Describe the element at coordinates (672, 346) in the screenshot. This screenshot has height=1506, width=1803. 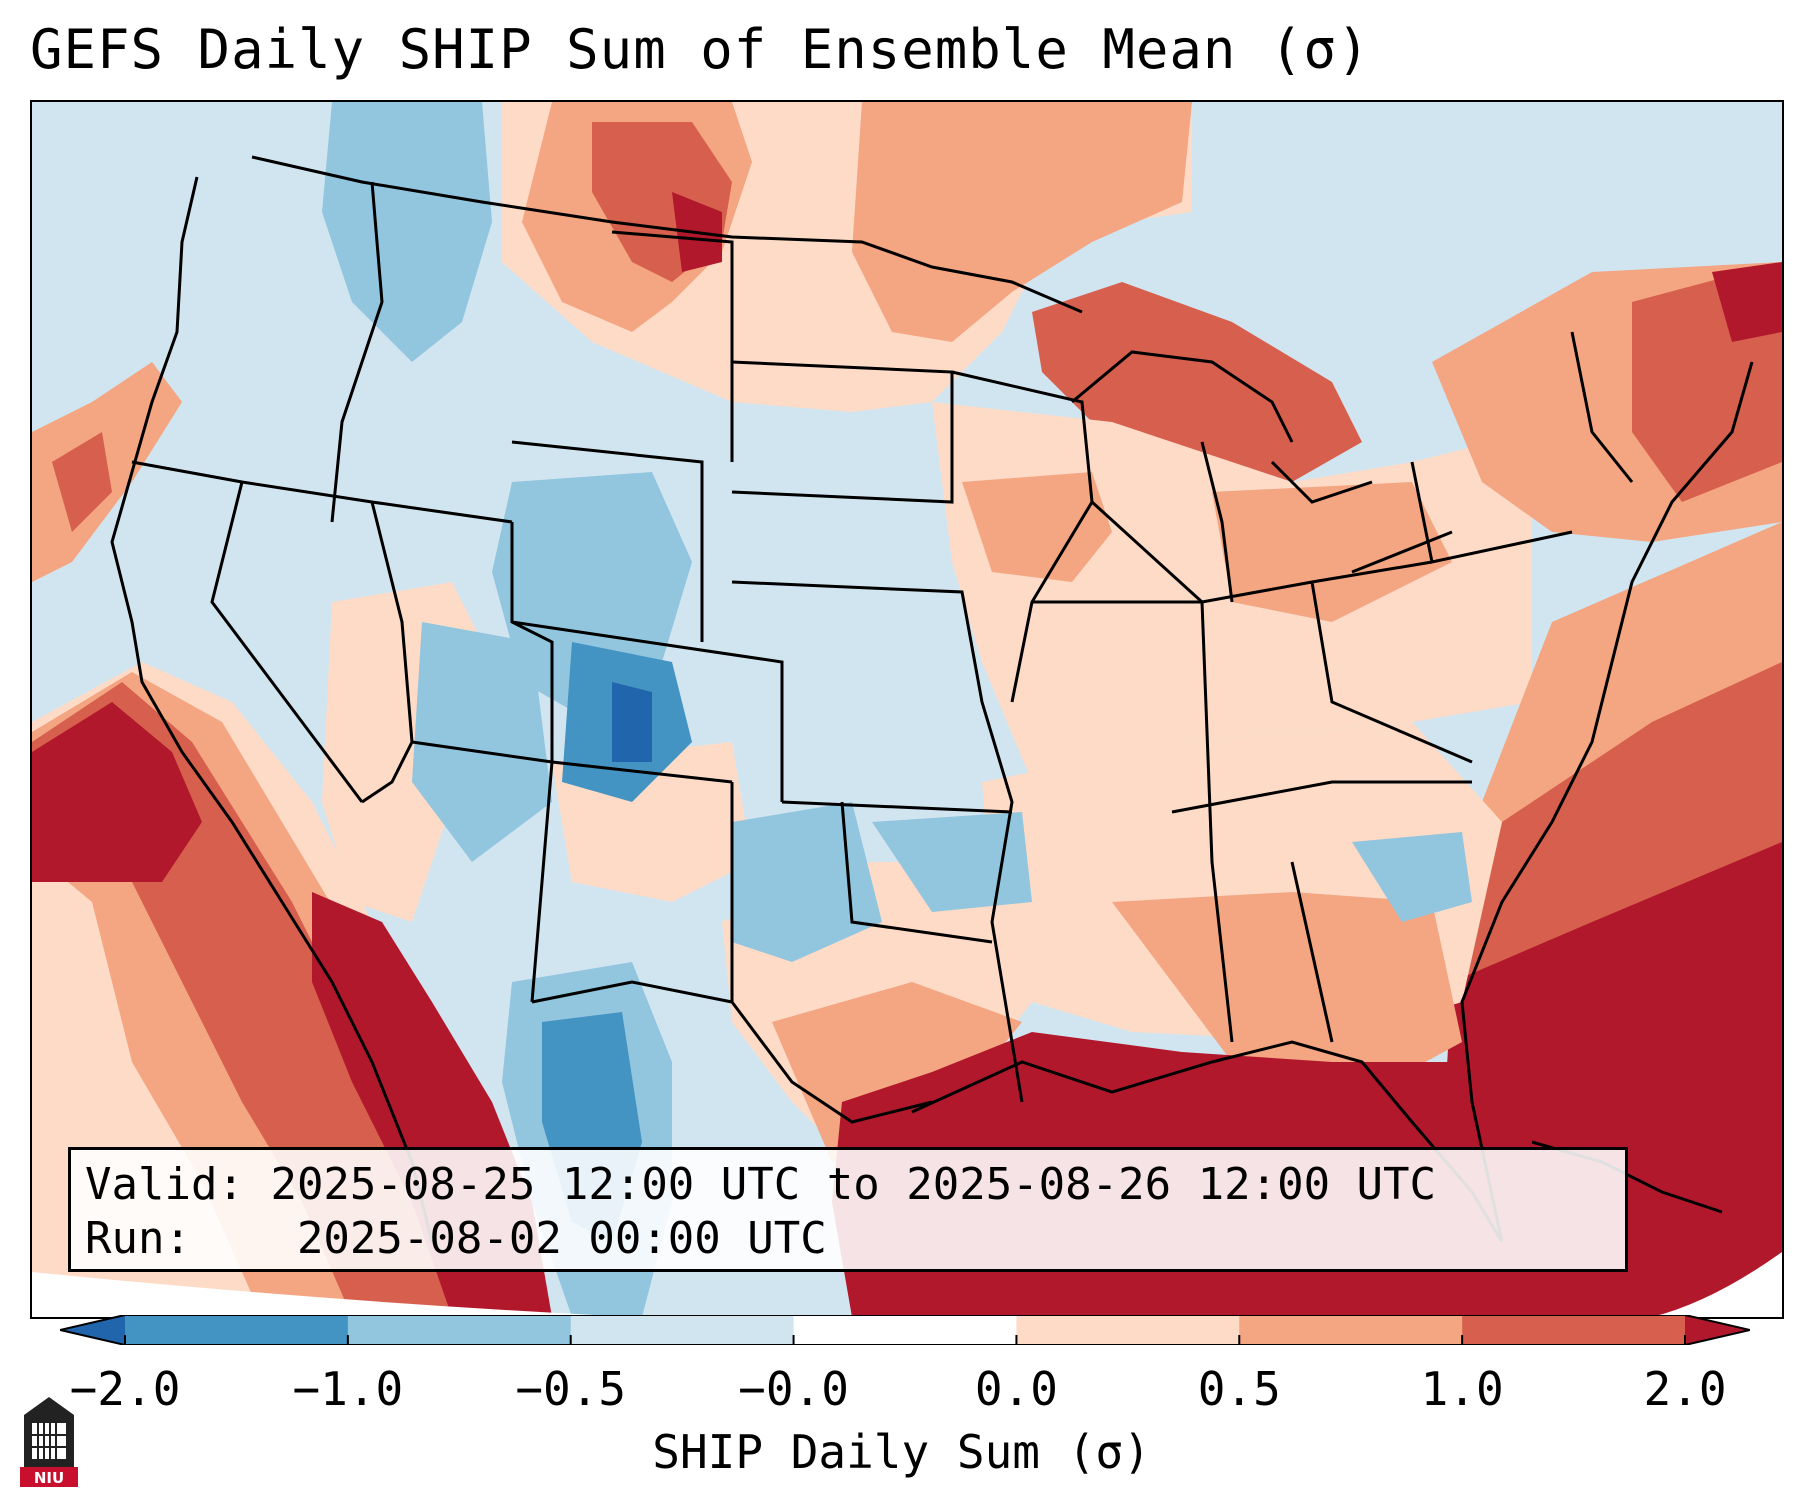
I see `montana-east-border` at that location.